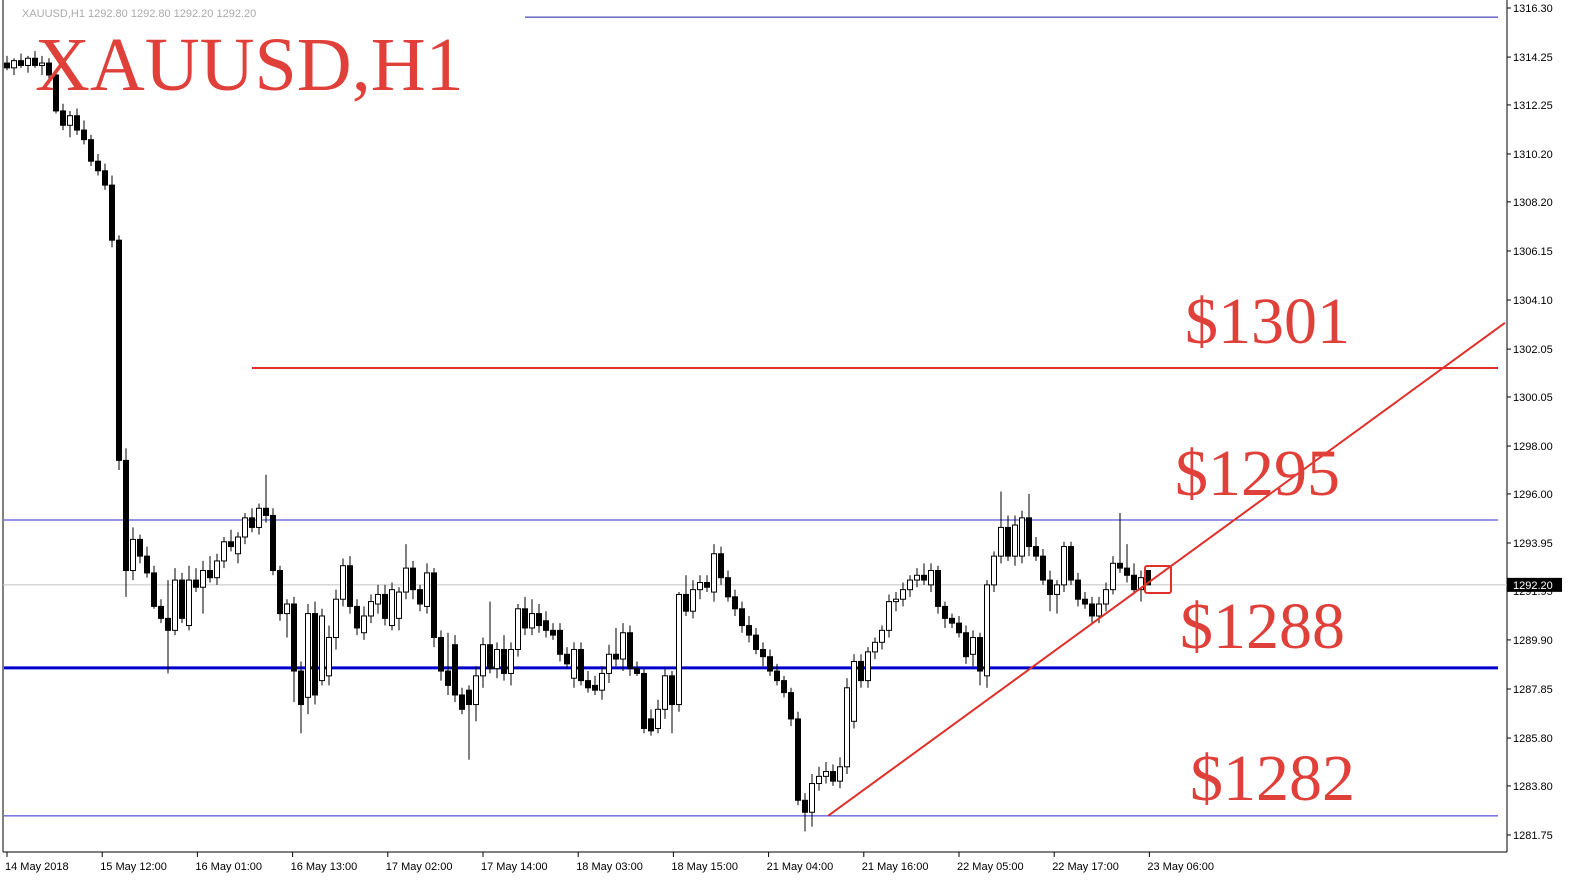  Describe the element at coordinates (1533, 203) in the screenshot. I see `y-tick-label: 1308.20` at that location.